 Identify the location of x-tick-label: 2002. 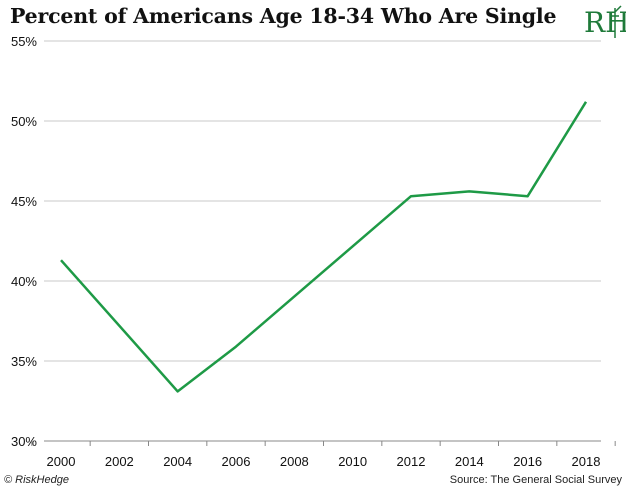
(119, 461).